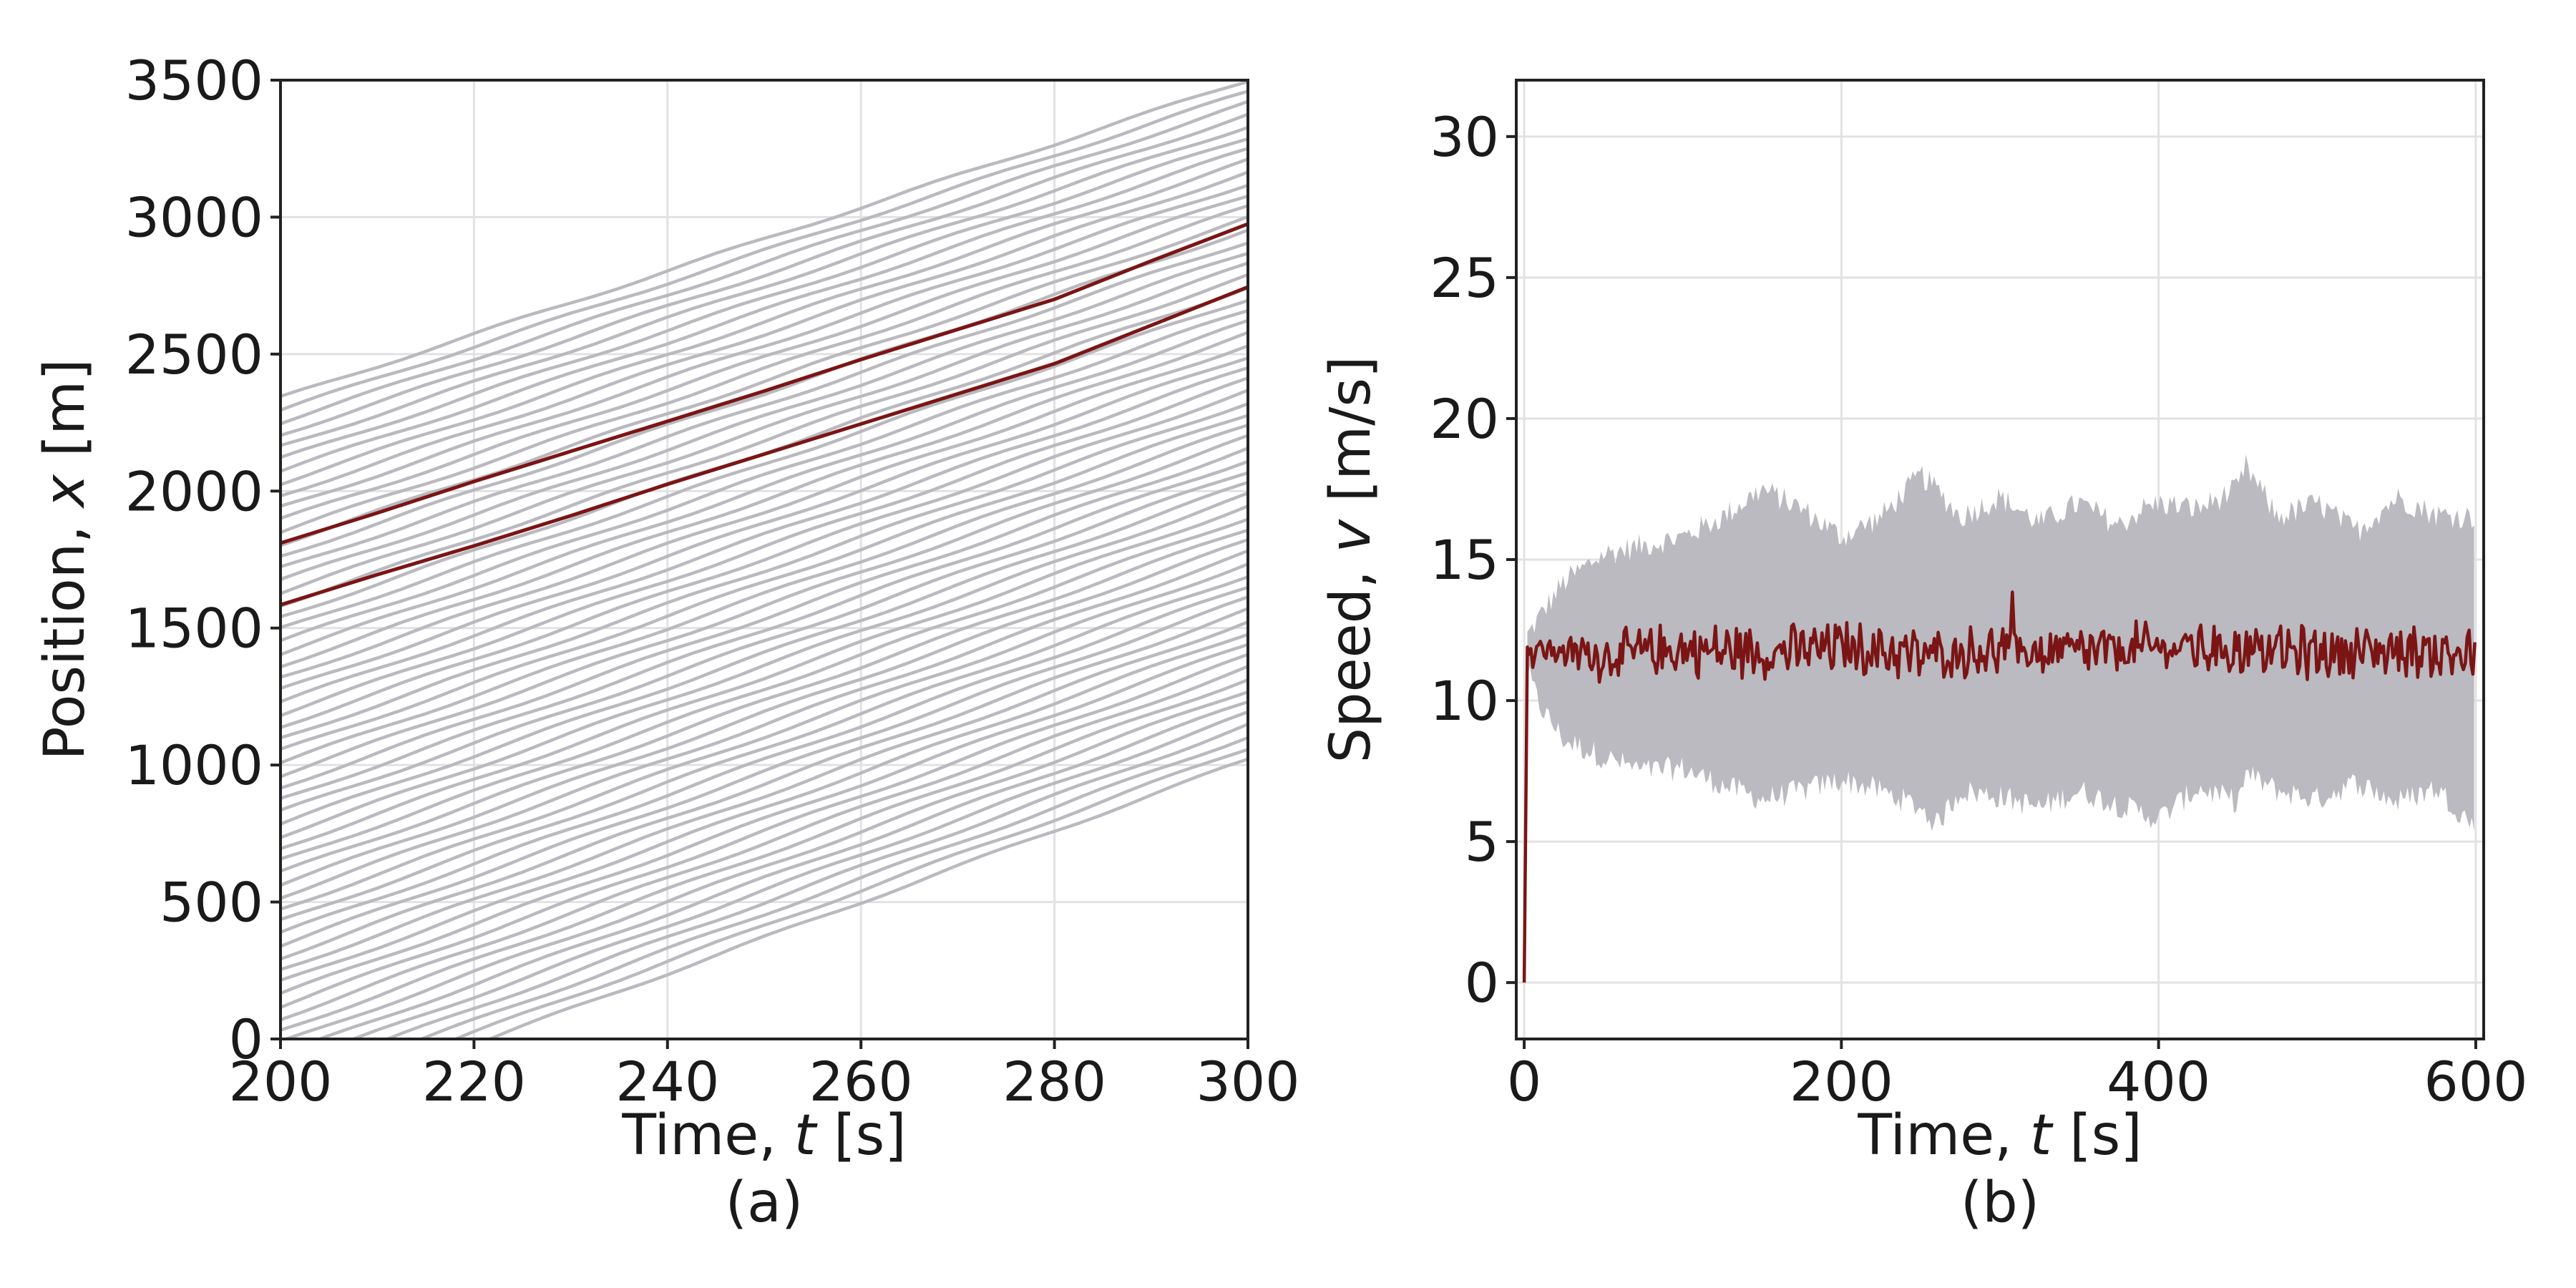 This screenshot has height=1288, width=2576. Describe the element at coordinates (194, 80) in the screenshot. I see `a-y-tick-label: 3500` at that location.